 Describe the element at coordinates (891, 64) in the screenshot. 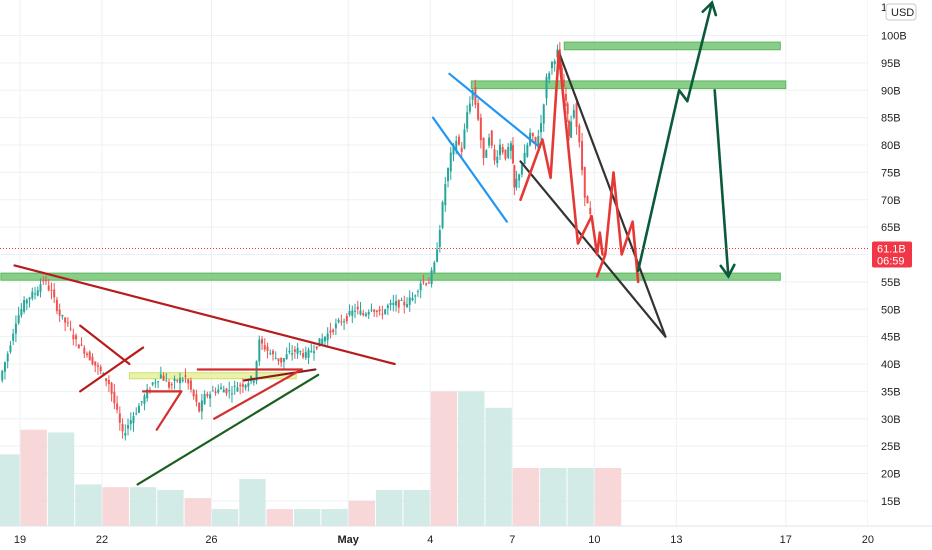

I see `y-tick-label: 95B` at that location.